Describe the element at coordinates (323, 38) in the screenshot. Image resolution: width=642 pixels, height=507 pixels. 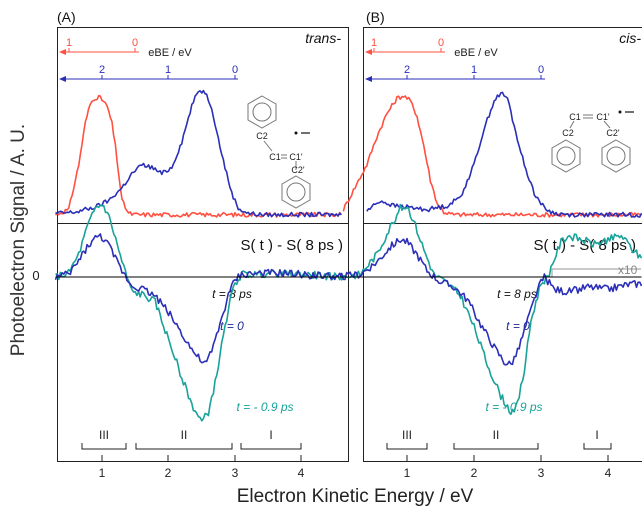
I see `panel-a-isomer-label: trans-` at that location.